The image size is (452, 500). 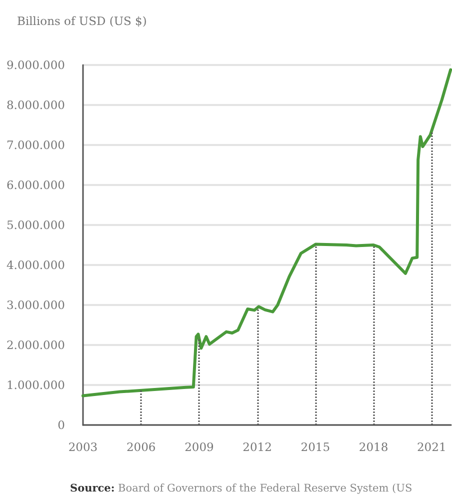 What do you see at coordinates (315, 447) in the screenshot?
I see `x-tick-label: 2015` at bounding box center [315, 447].